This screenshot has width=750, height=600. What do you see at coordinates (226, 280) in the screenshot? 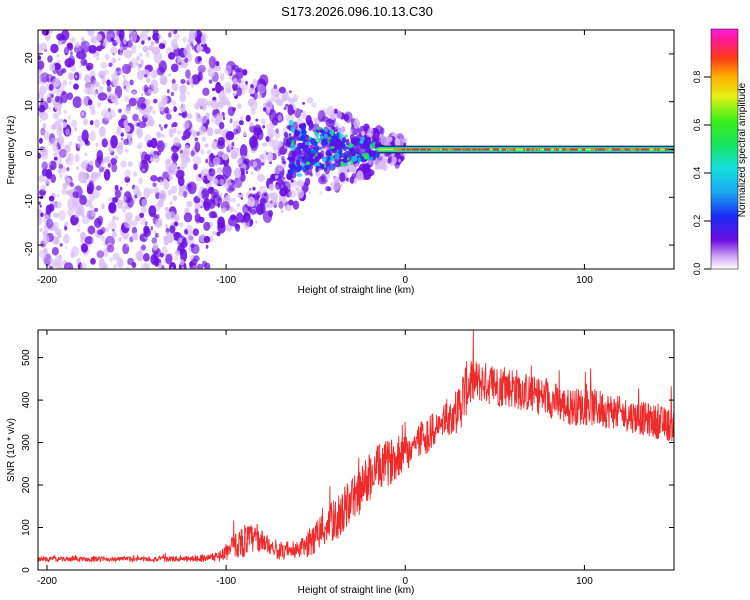
I see `spectrogram-x-tick-label: -100` at bounding box center [226, 280].